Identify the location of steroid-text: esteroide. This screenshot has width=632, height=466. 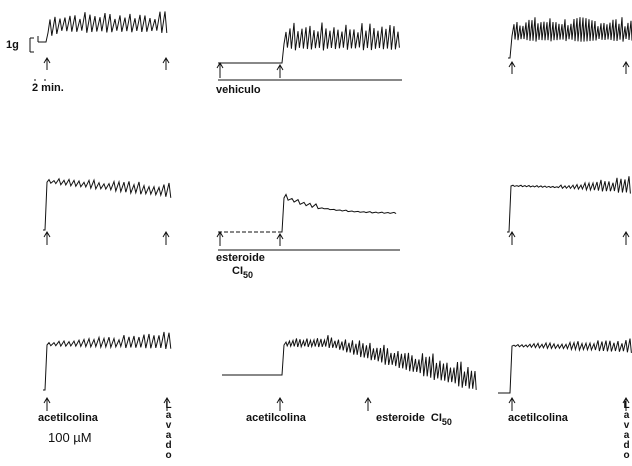
(400, 418).